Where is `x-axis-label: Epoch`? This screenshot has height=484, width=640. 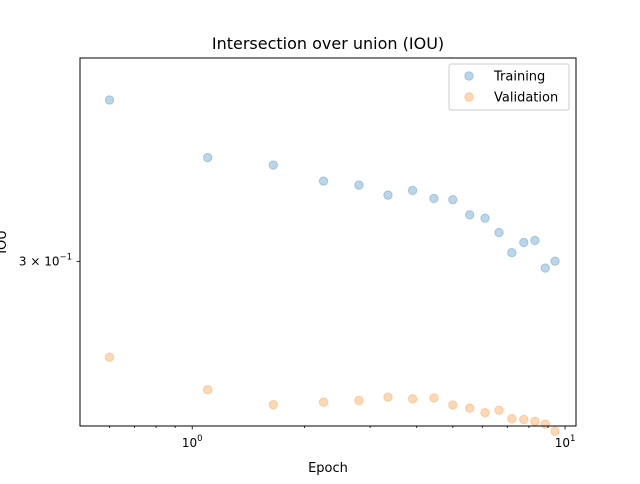
x-axis-label: Epoch is located at coordinates (328, 468).